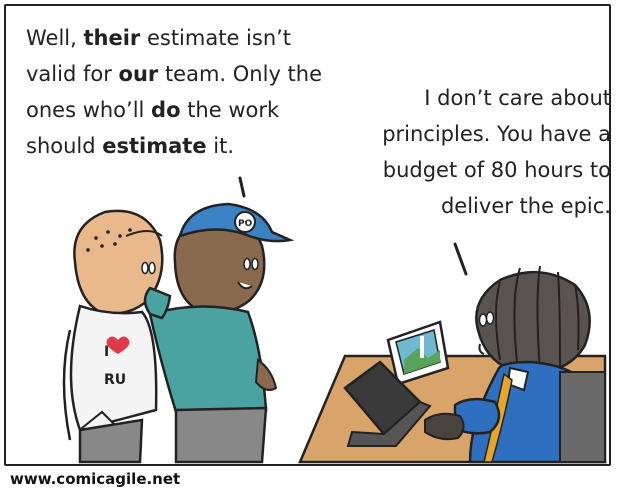  I want to click on cap-logo-text: PO, so click(245, 224).